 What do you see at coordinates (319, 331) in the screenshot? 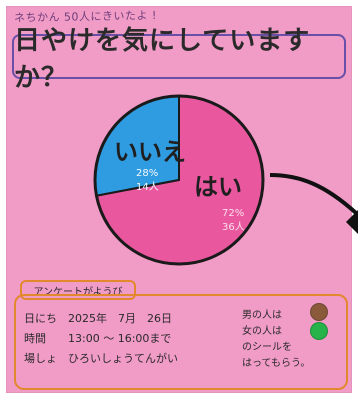
I see `female-sticker-icon` at bounding box center [319, 331].